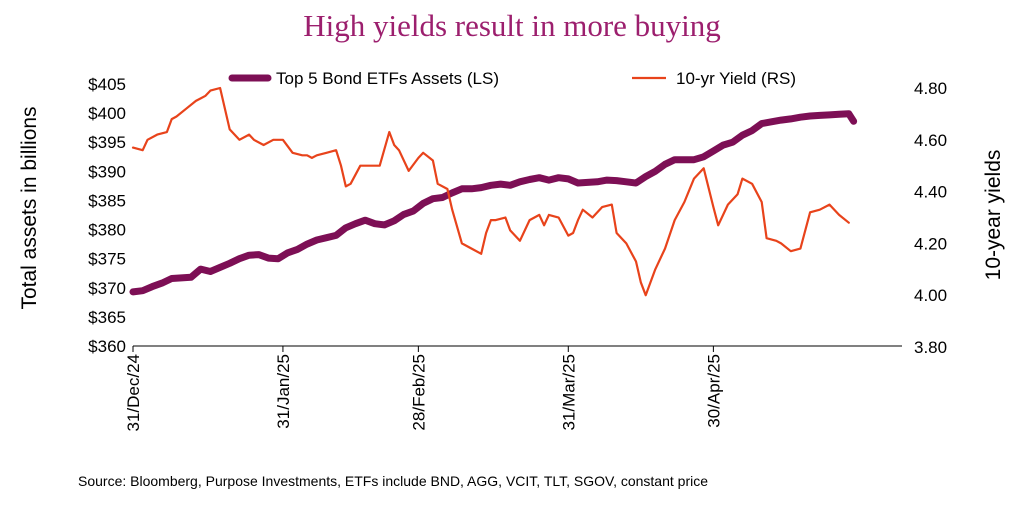 The image size is (1024, 507). Describe the element at coordinates (930, 295) in the screenshot. I see `y-right-tick-label: 4.00` at that location.